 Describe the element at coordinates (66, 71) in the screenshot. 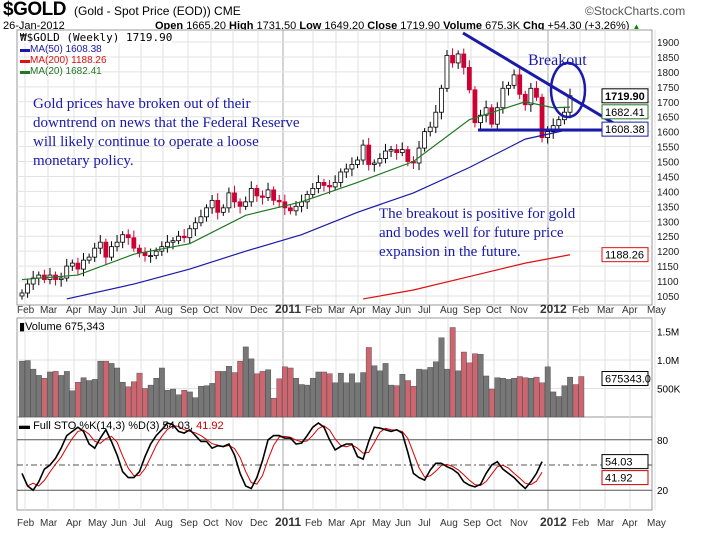

I see `legend-ma20-text: MA(20) 1682.41` at that location.